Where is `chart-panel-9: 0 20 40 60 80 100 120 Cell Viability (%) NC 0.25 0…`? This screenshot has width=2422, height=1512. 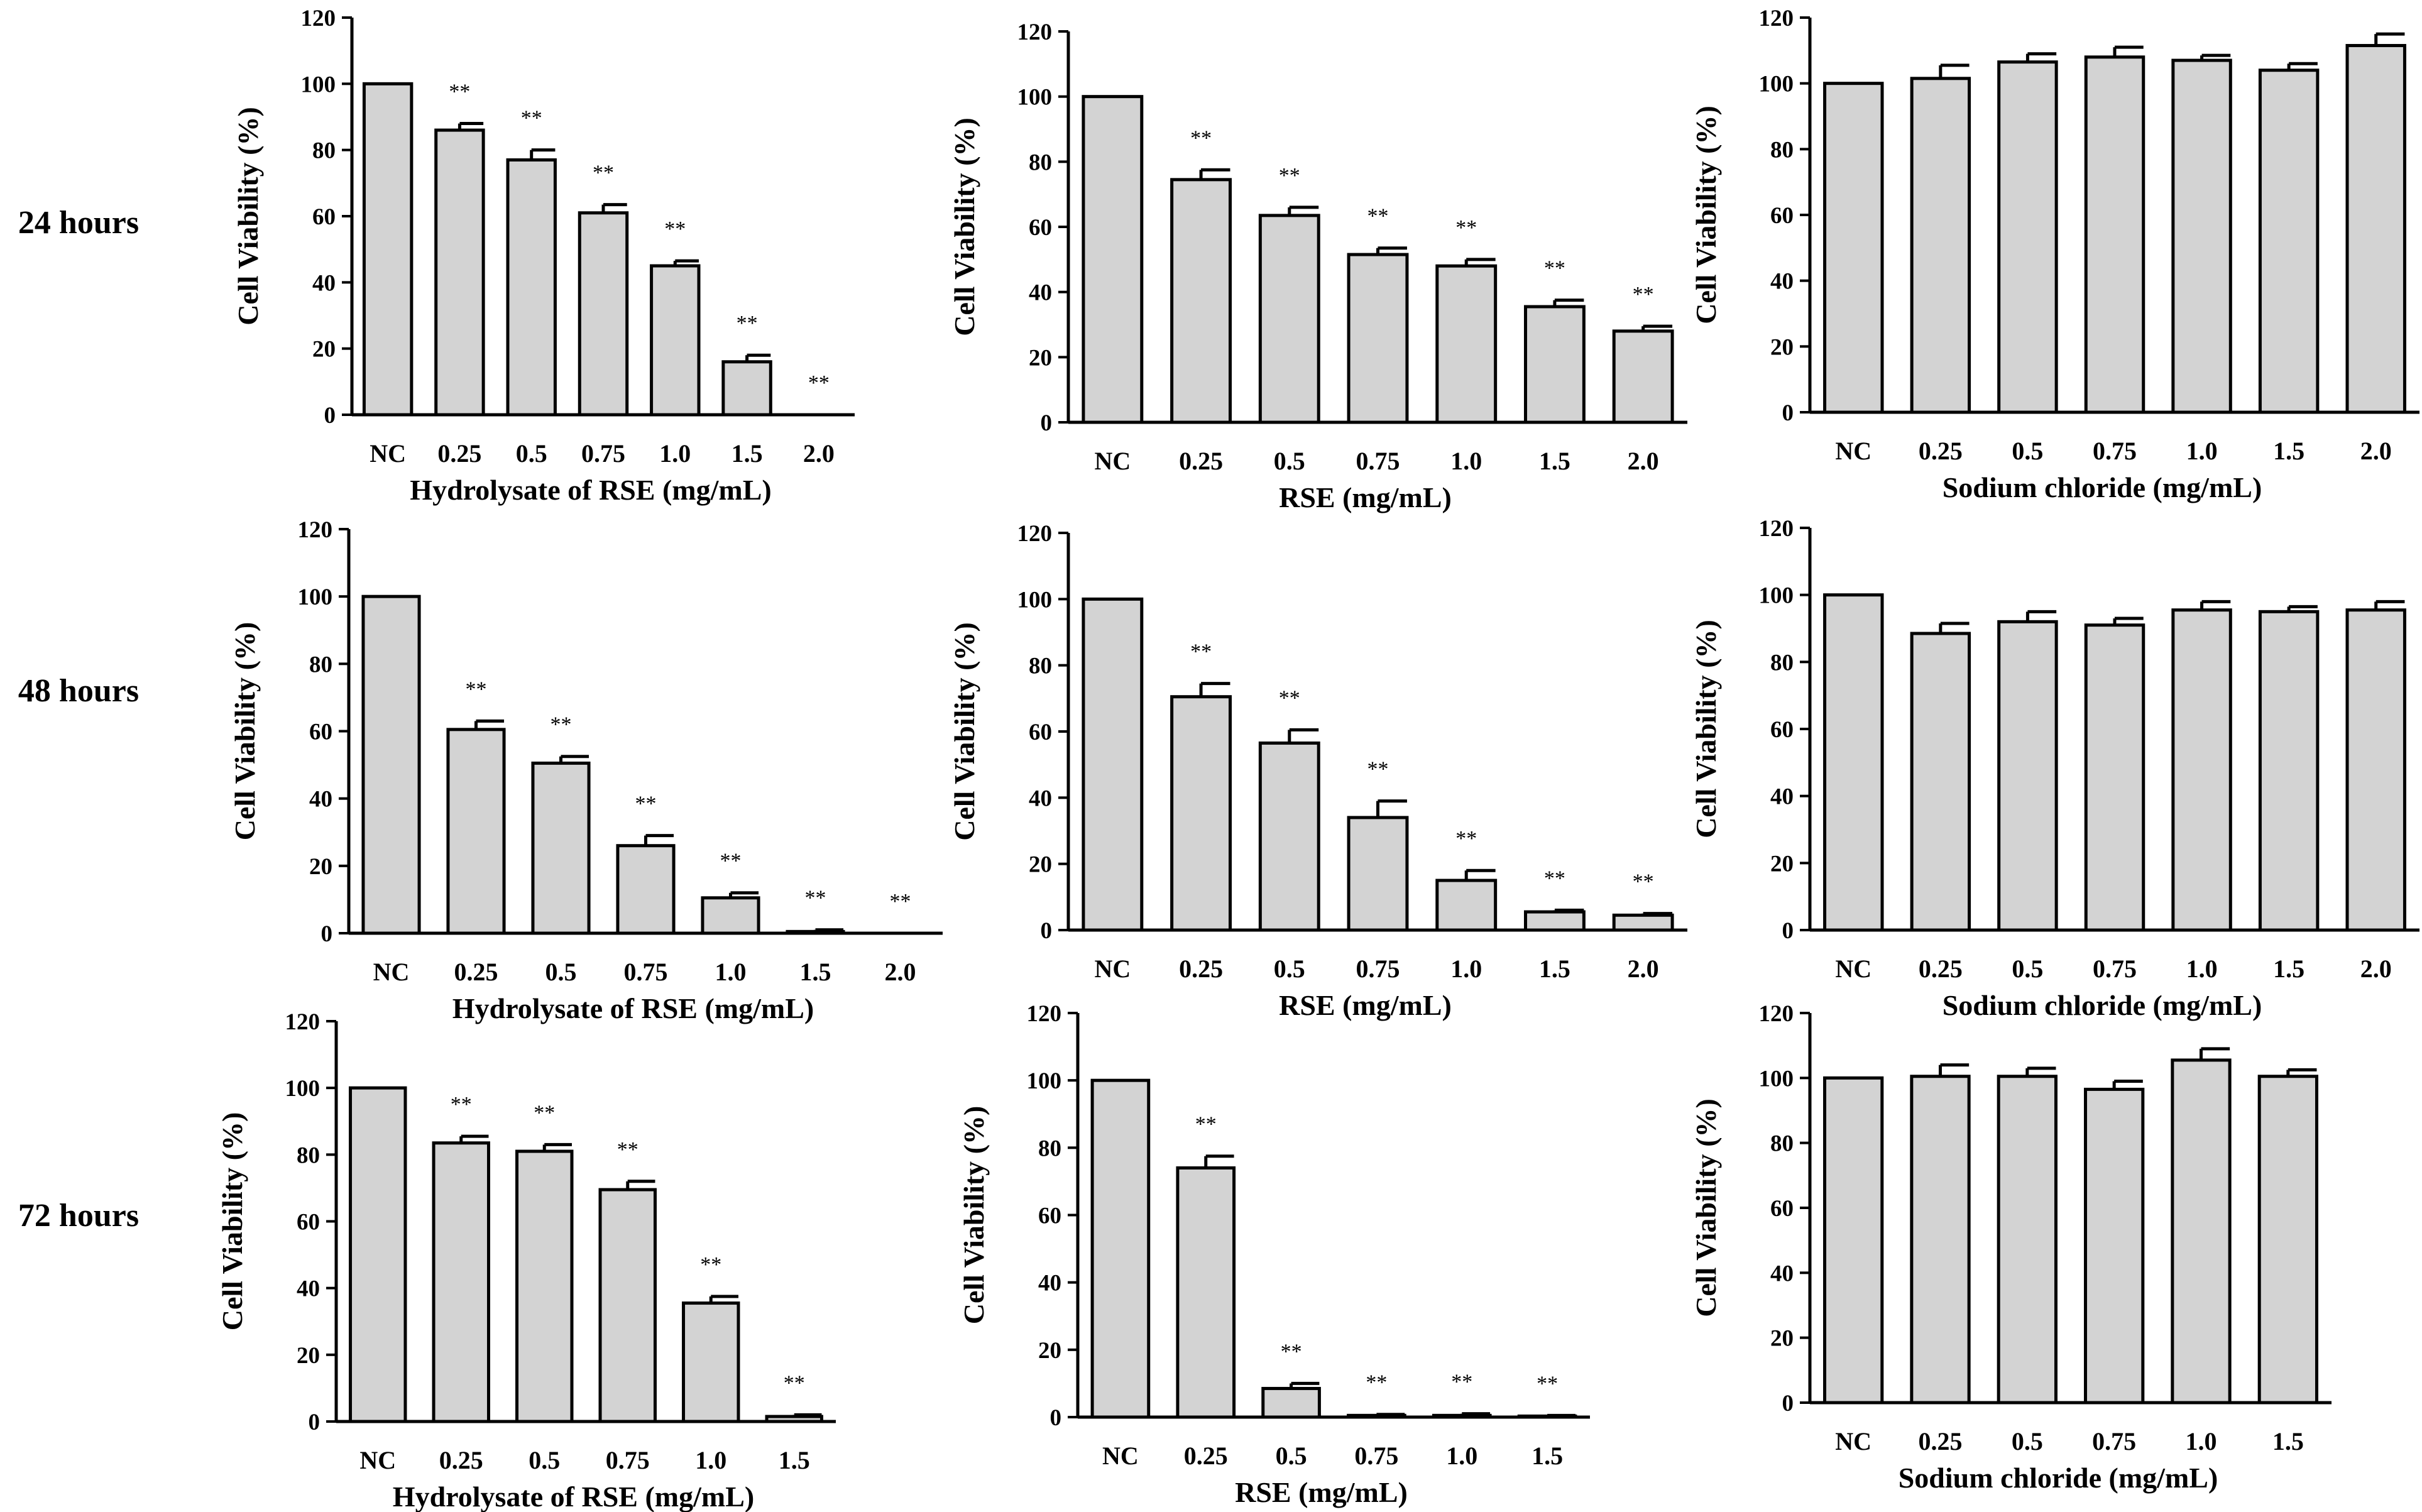 chart-panel-9: 0 20 40 60 80 100 120 Cell Viability (%) NC 0.25 0… is located at coordinates (2011, 1247).